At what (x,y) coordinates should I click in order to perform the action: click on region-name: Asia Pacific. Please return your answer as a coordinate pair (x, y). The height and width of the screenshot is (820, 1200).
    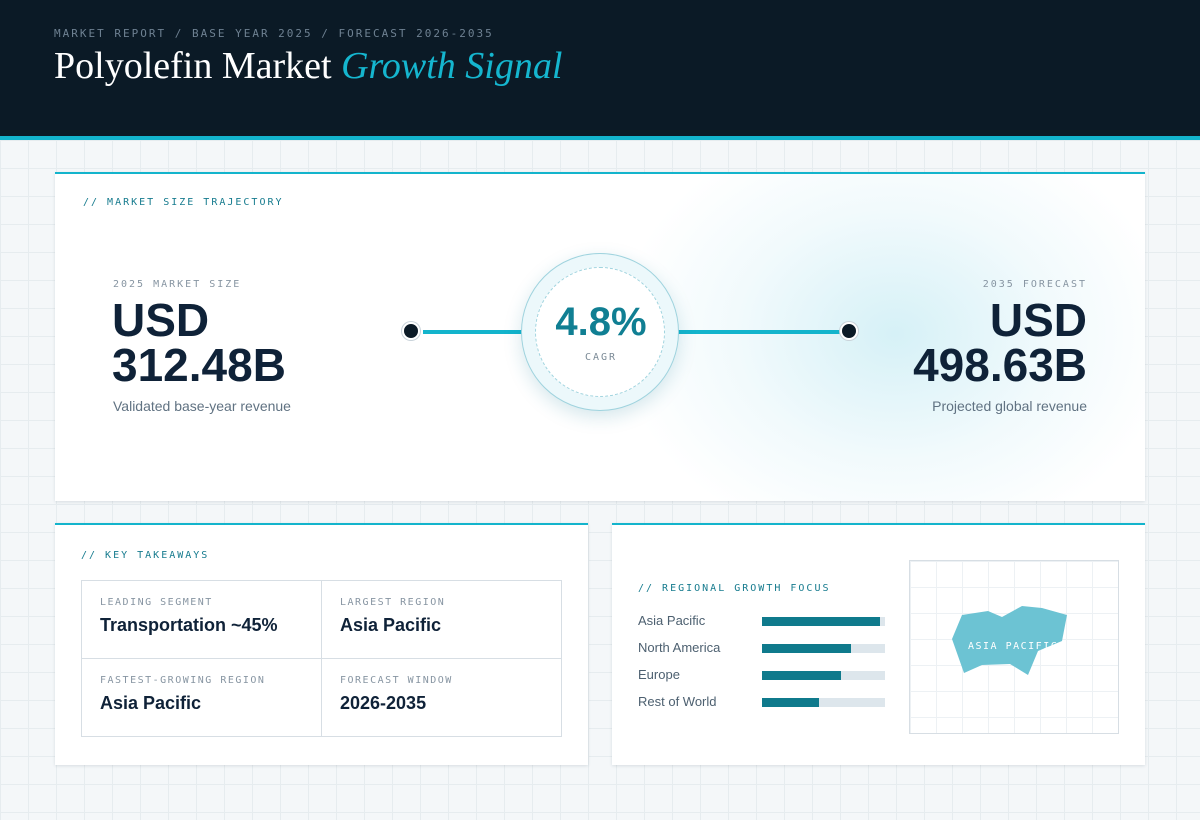
    Looking at the image, I should click on (672, 620).